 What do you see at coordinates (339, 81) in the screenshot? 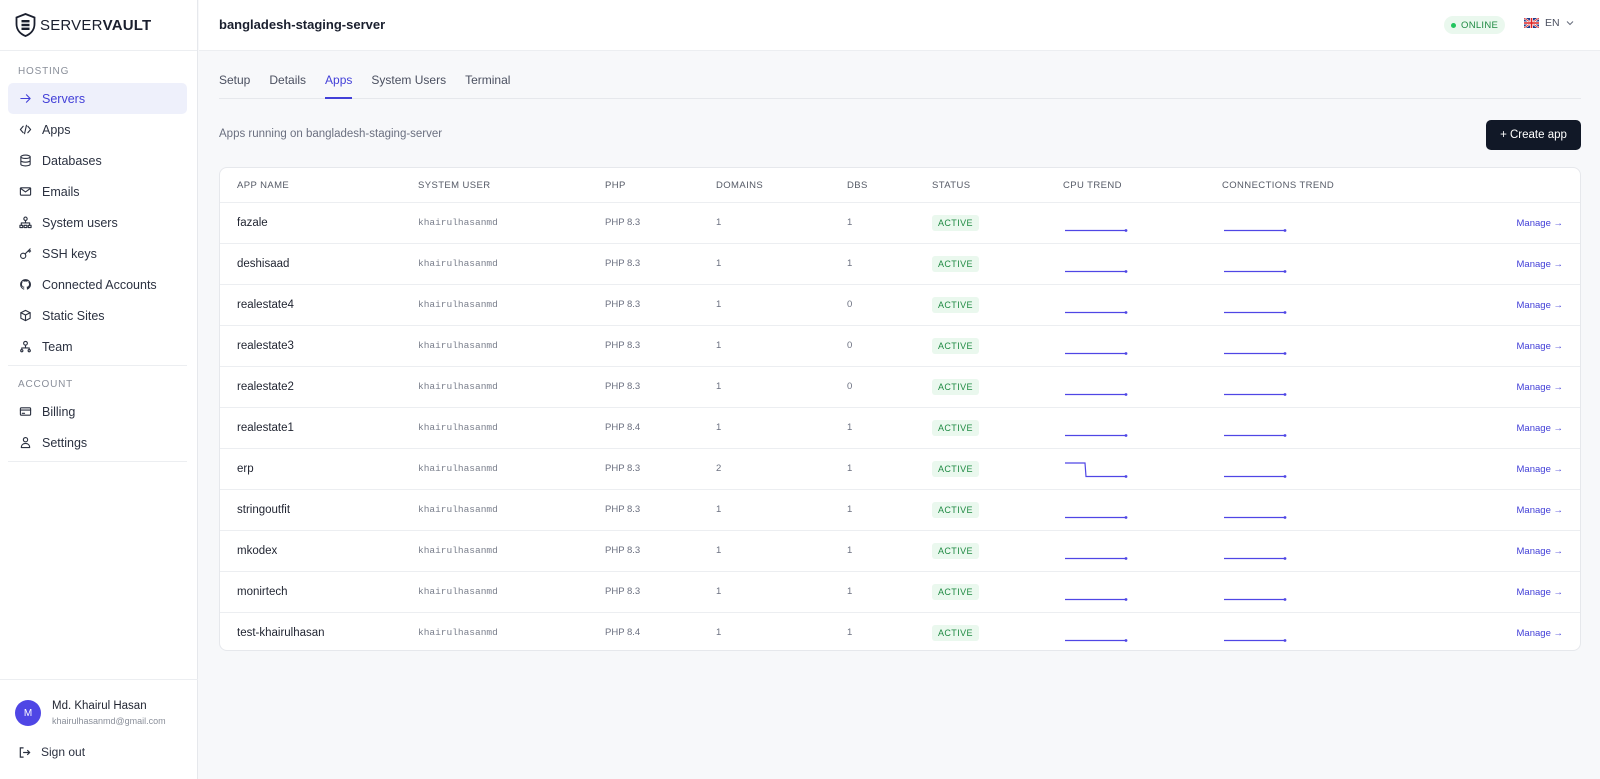
I see `tab-apps: Apps` at bounding box center [339, 81].